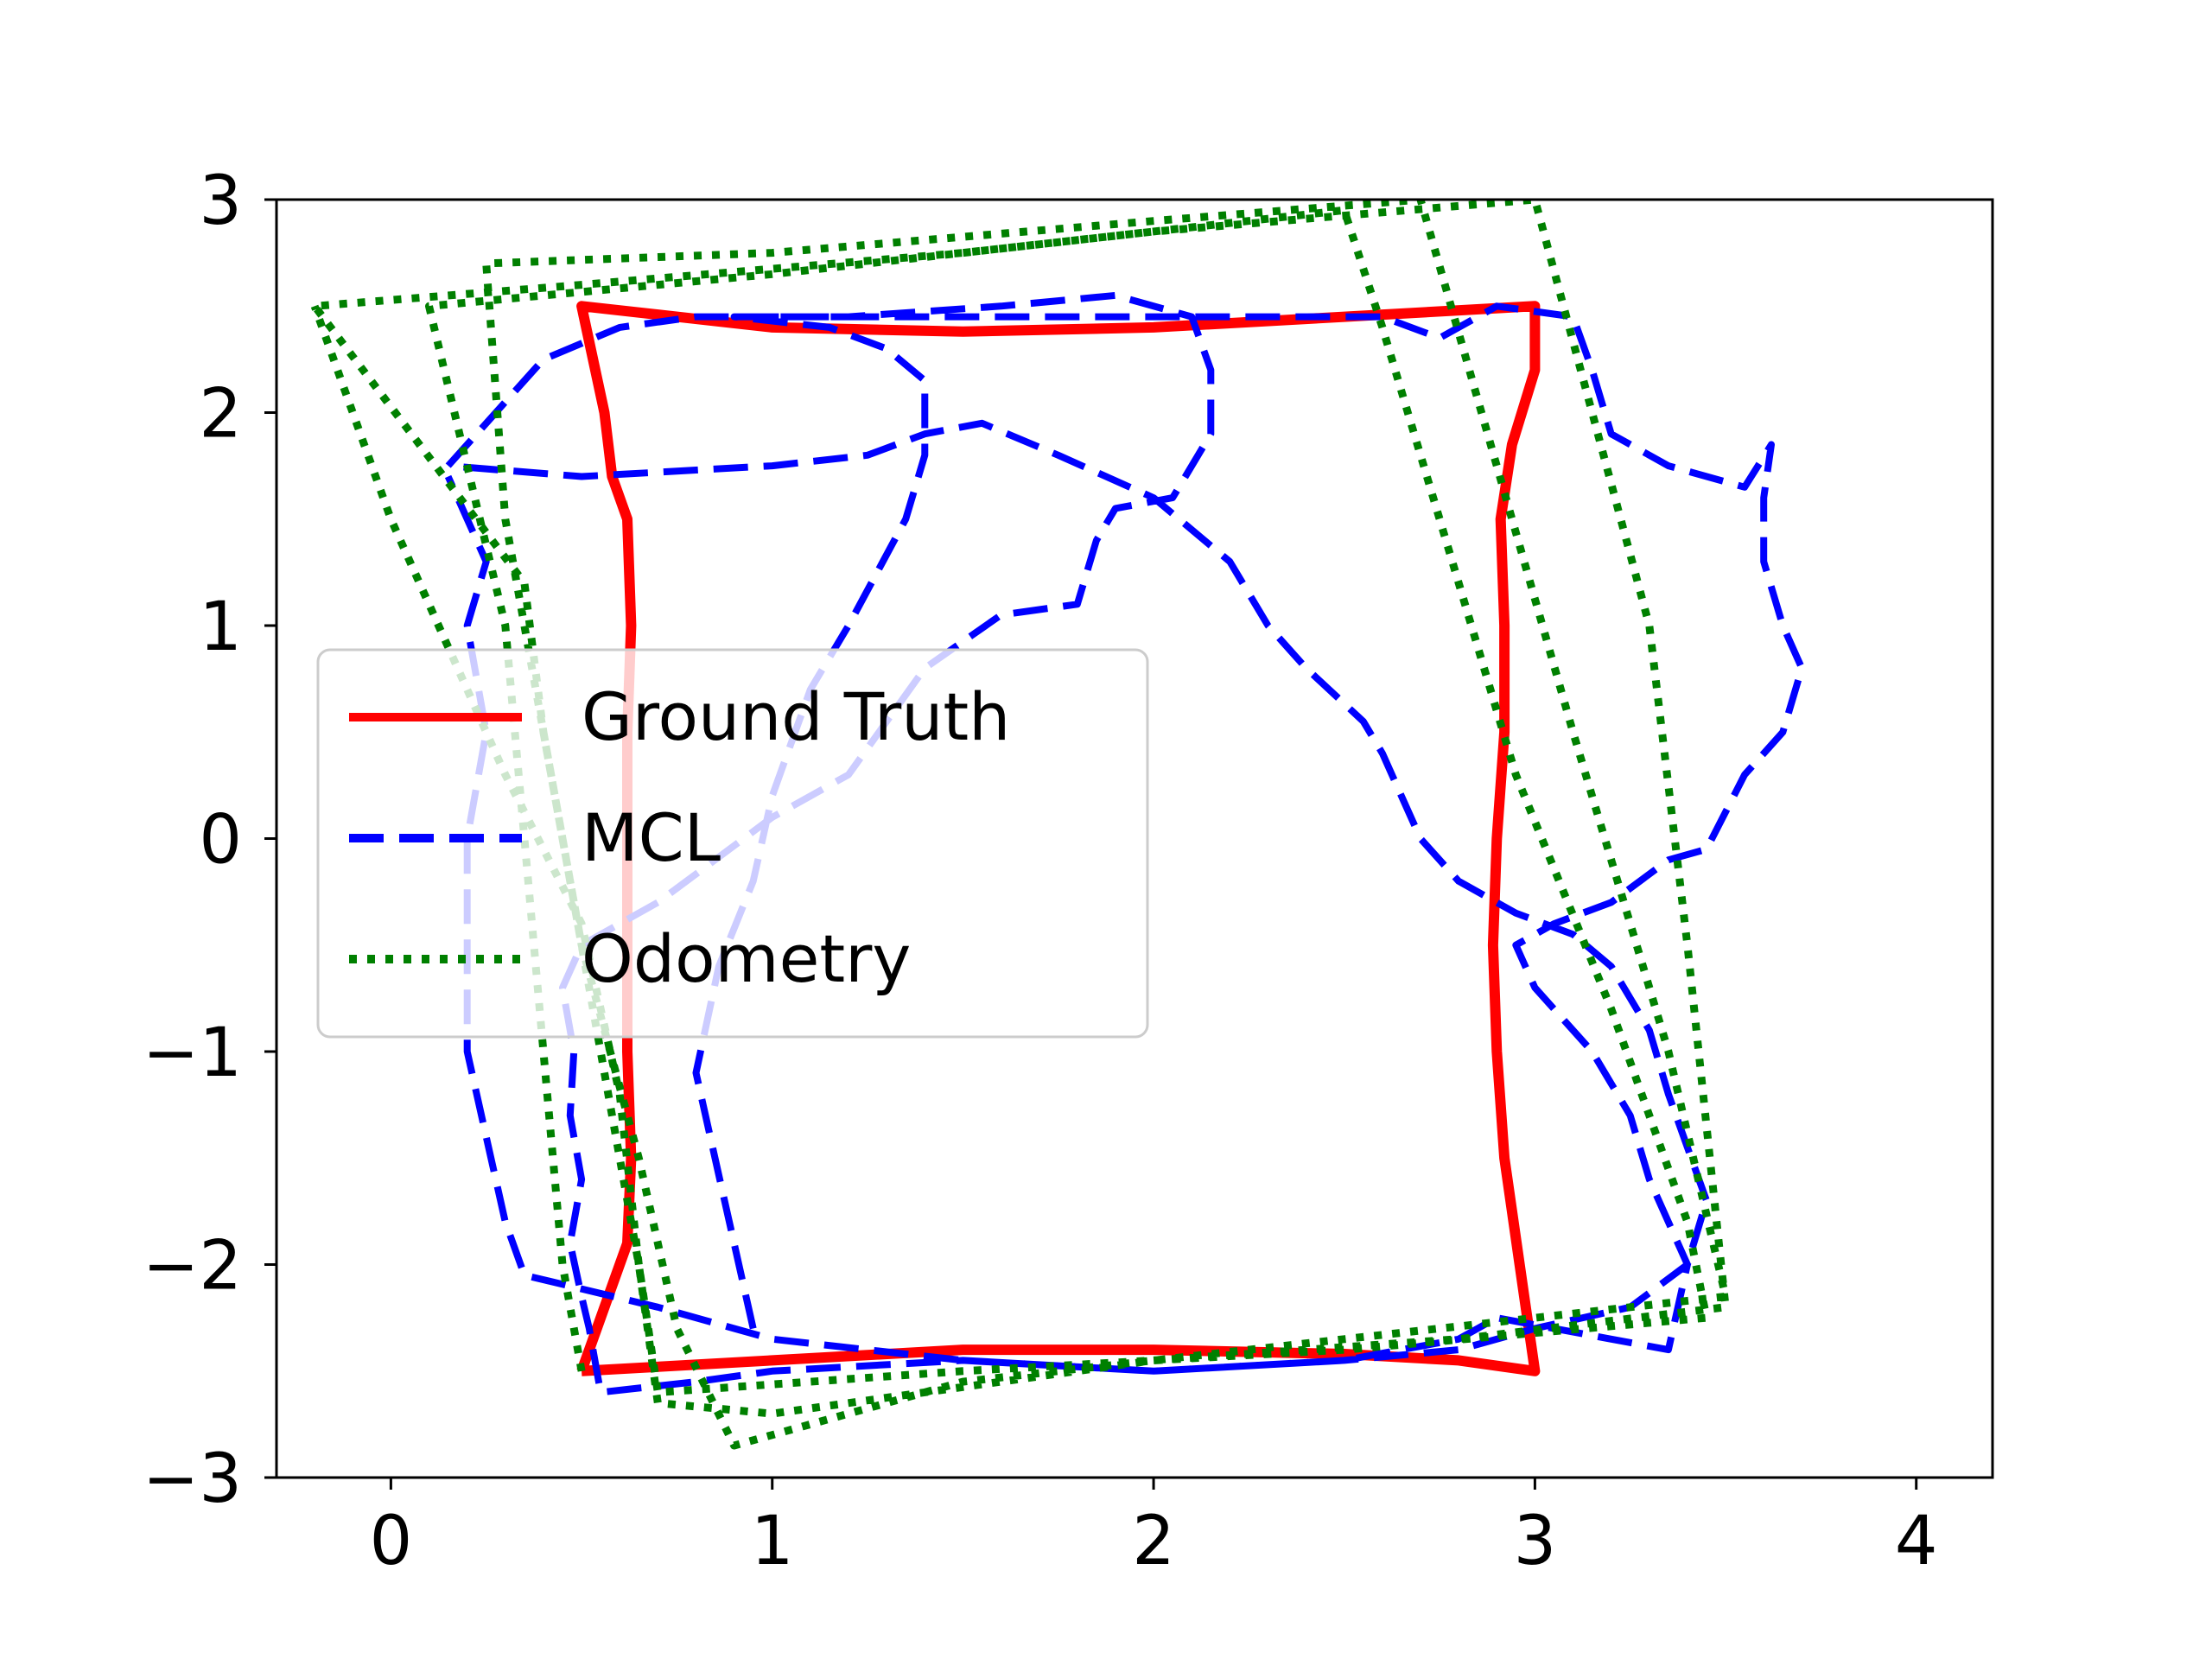 The height and width of the screenshot is (1659, 2212). I want to click on y-tick-label: 1, so click(220, 627).